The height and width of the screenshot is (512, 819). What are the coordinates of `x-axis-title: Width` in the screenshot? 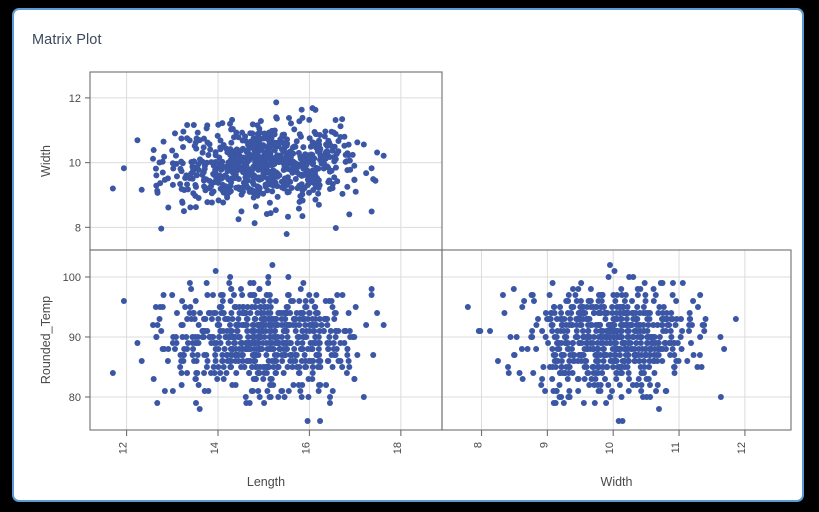 It's located at (617, 482).